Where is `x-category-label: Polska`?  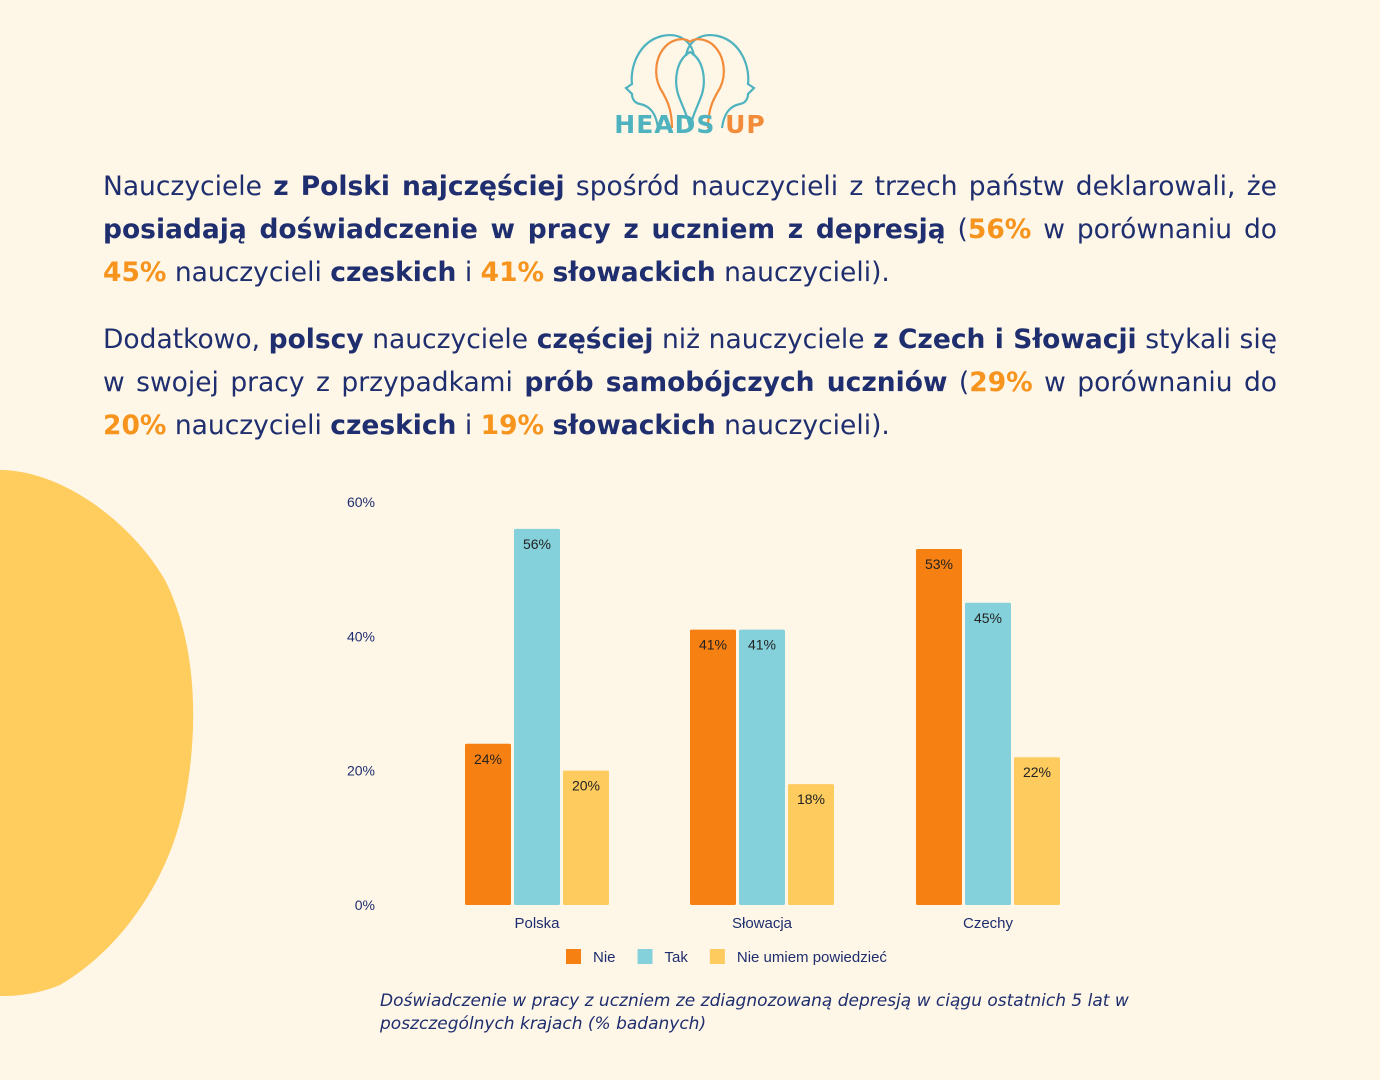
x-category-label: Polska is located at coordinates (537, 923).